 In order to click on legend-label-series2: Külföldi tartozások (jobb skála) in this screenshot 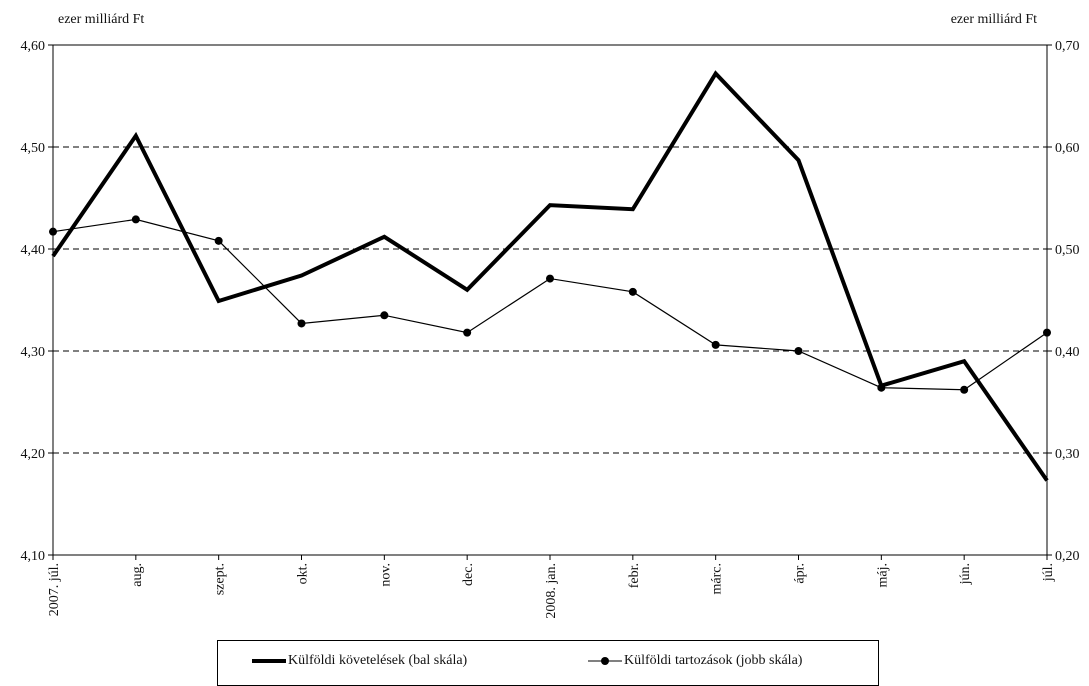, I will do `click(713, 660)`.